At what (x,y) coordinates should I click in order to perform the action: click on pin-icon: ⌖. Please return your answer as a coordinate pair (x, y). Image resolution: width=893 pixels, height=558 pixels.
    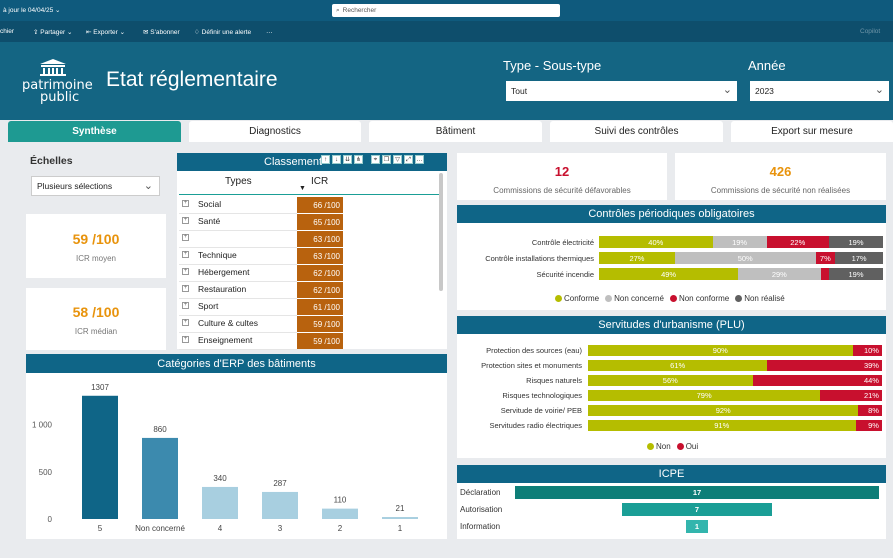
    Looking at the image, I should click on (375, 159).